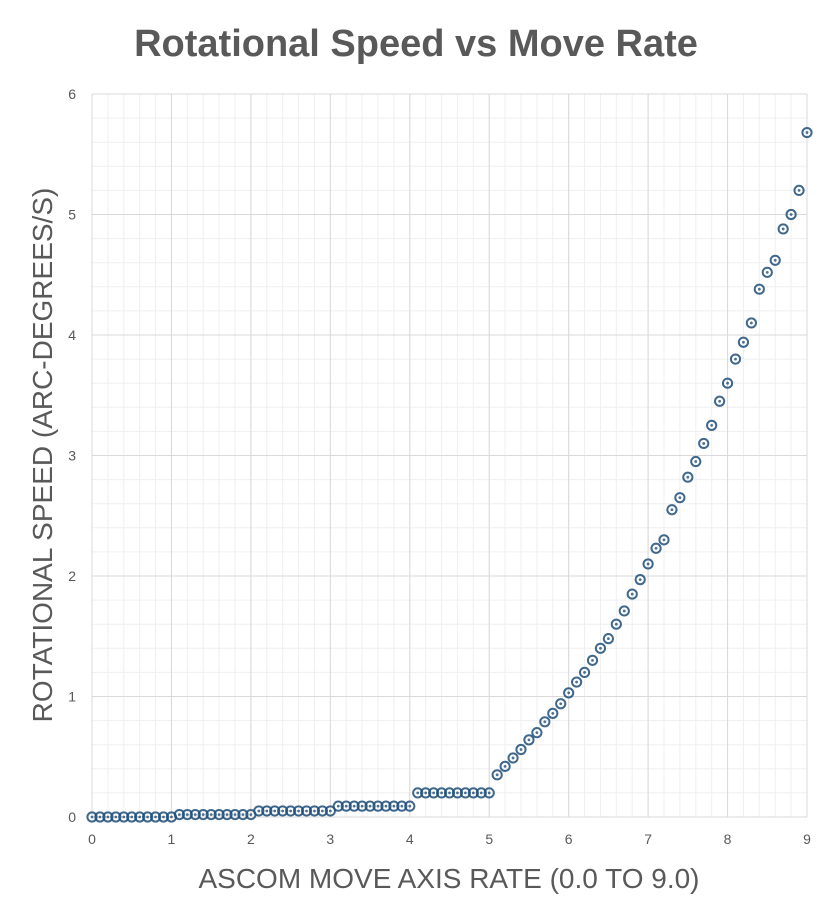 The height and width of the screenshot is (922, 833). Describe the element at coordinates (72, 94) in the screenshot. I see `y-tick-label: 6` at that location.